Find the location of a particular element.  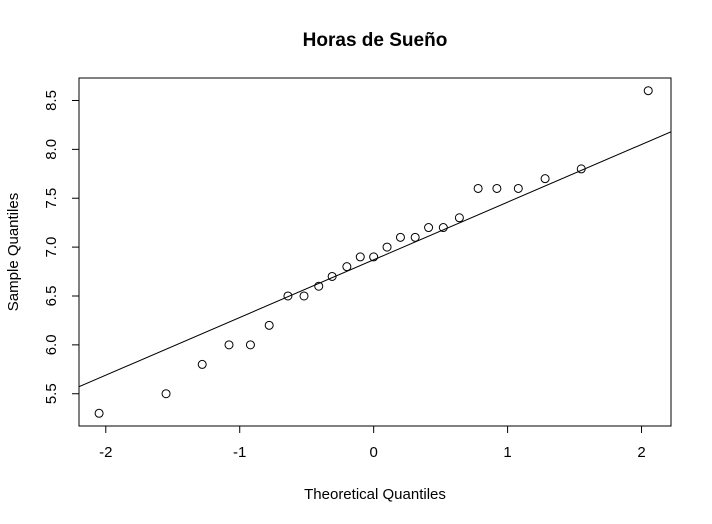

y-tick-label: 7.0 is located at coordinates (51, 247).